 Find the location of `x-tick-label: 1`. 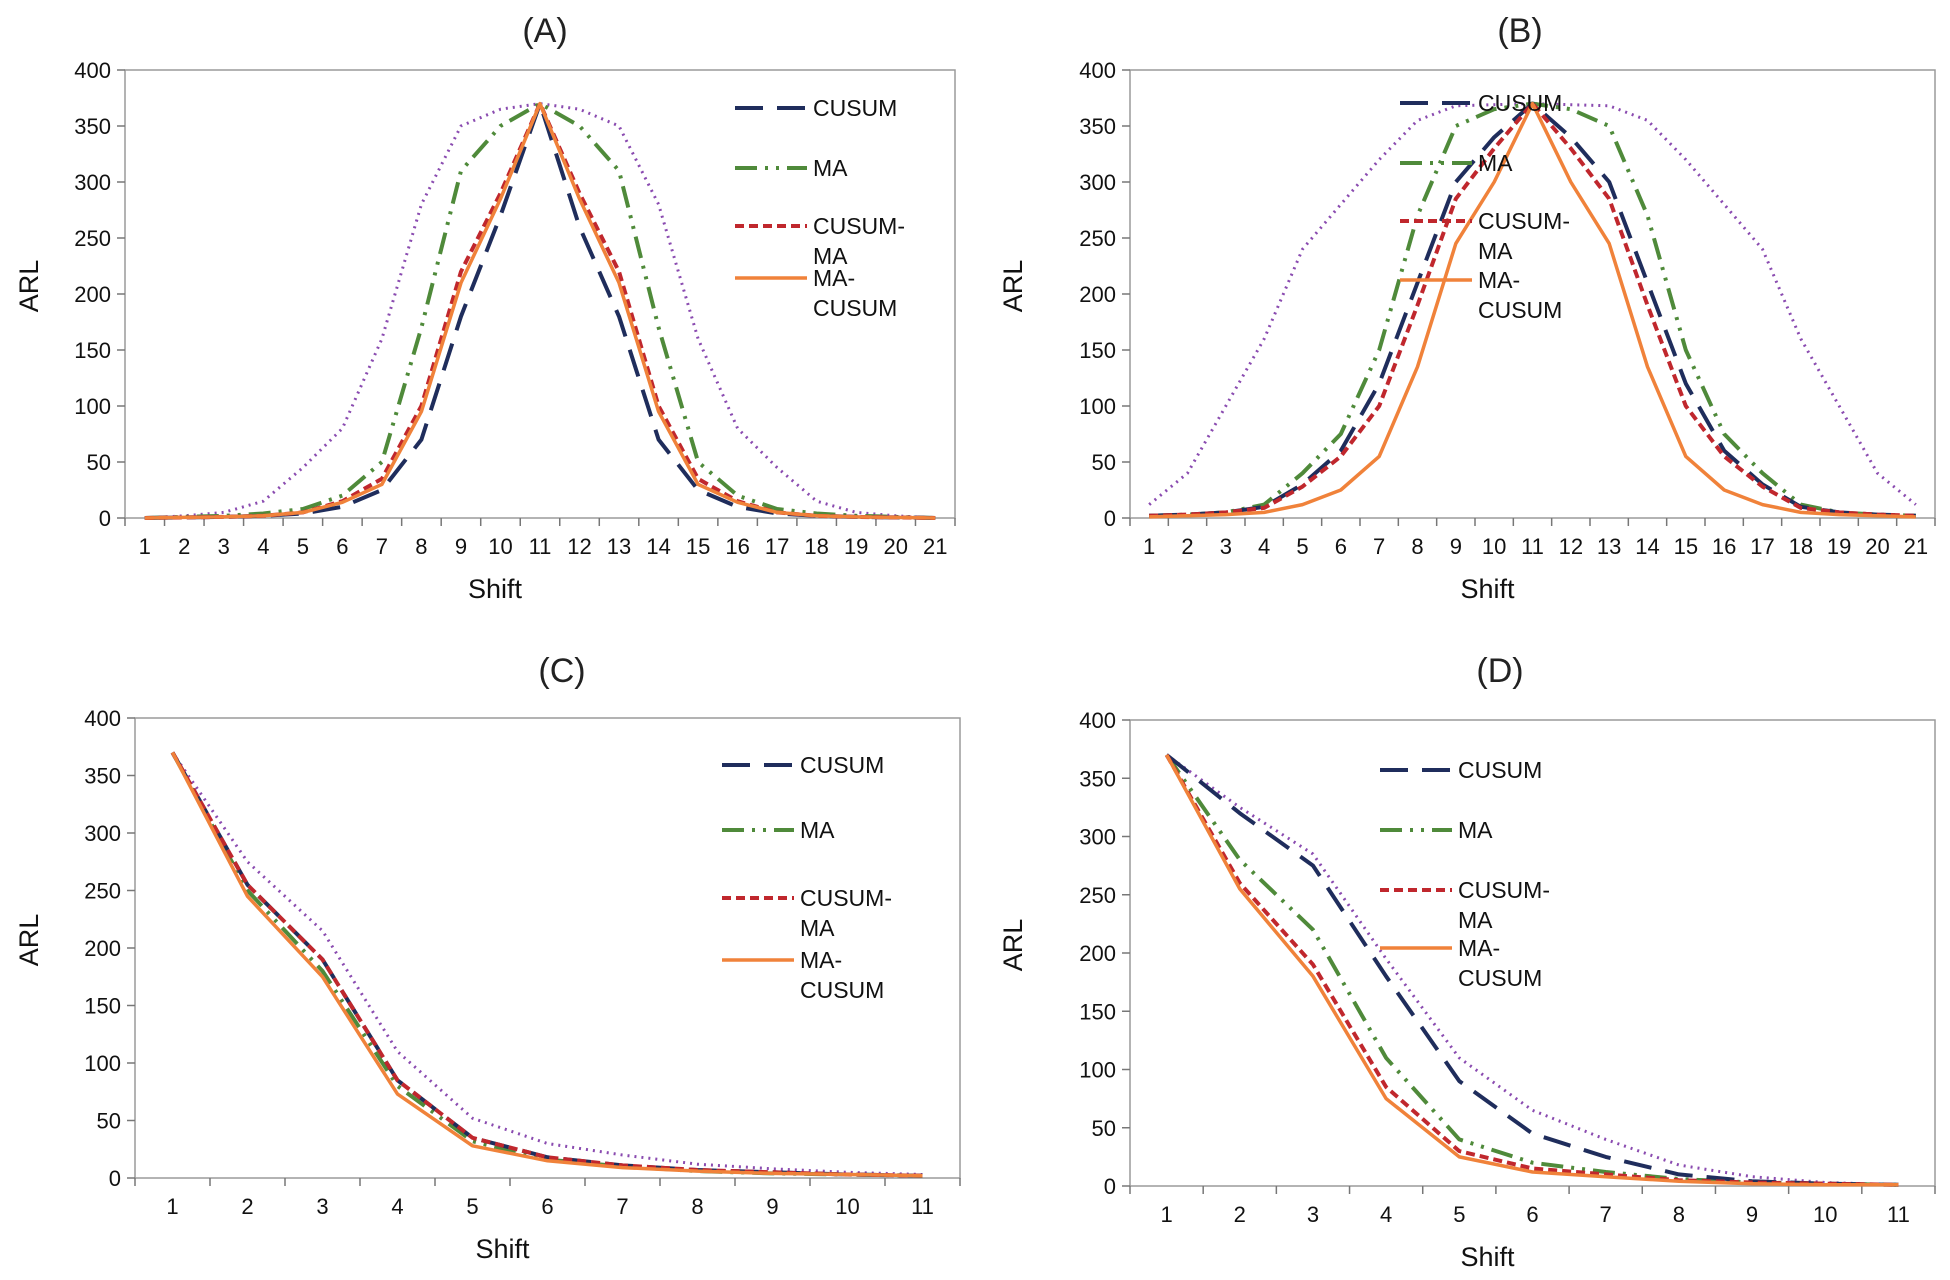

x-tick-label: 1 is located at coordinates (172, 1206).